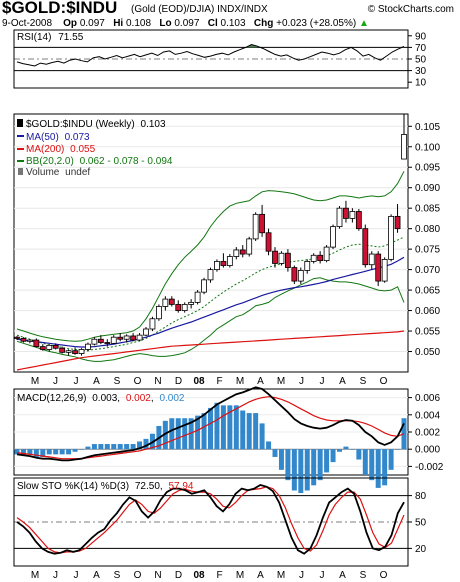 The width and height of the screenshot is (460, 582). Describe the element at coordinates (421, 496) in the screenshot. I see `sto-y-label: 80` at that location.